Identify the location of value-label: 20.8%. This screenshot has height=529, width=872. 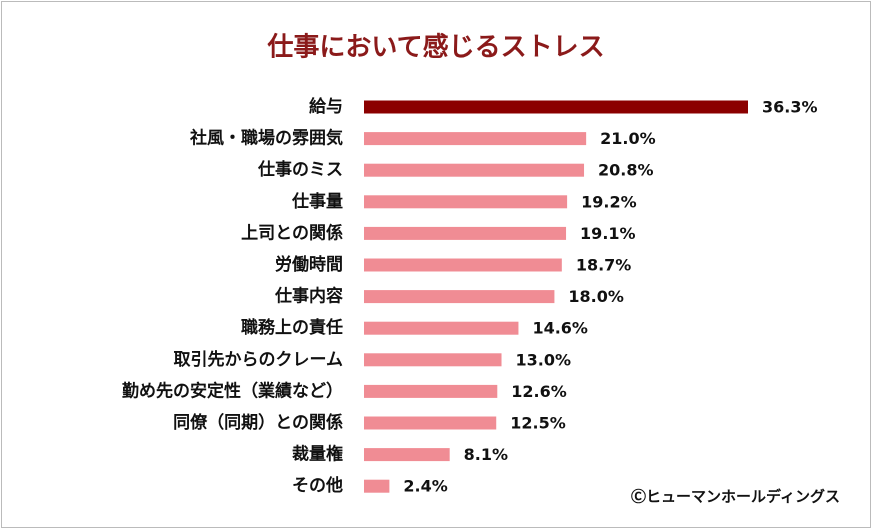
(626, 170).